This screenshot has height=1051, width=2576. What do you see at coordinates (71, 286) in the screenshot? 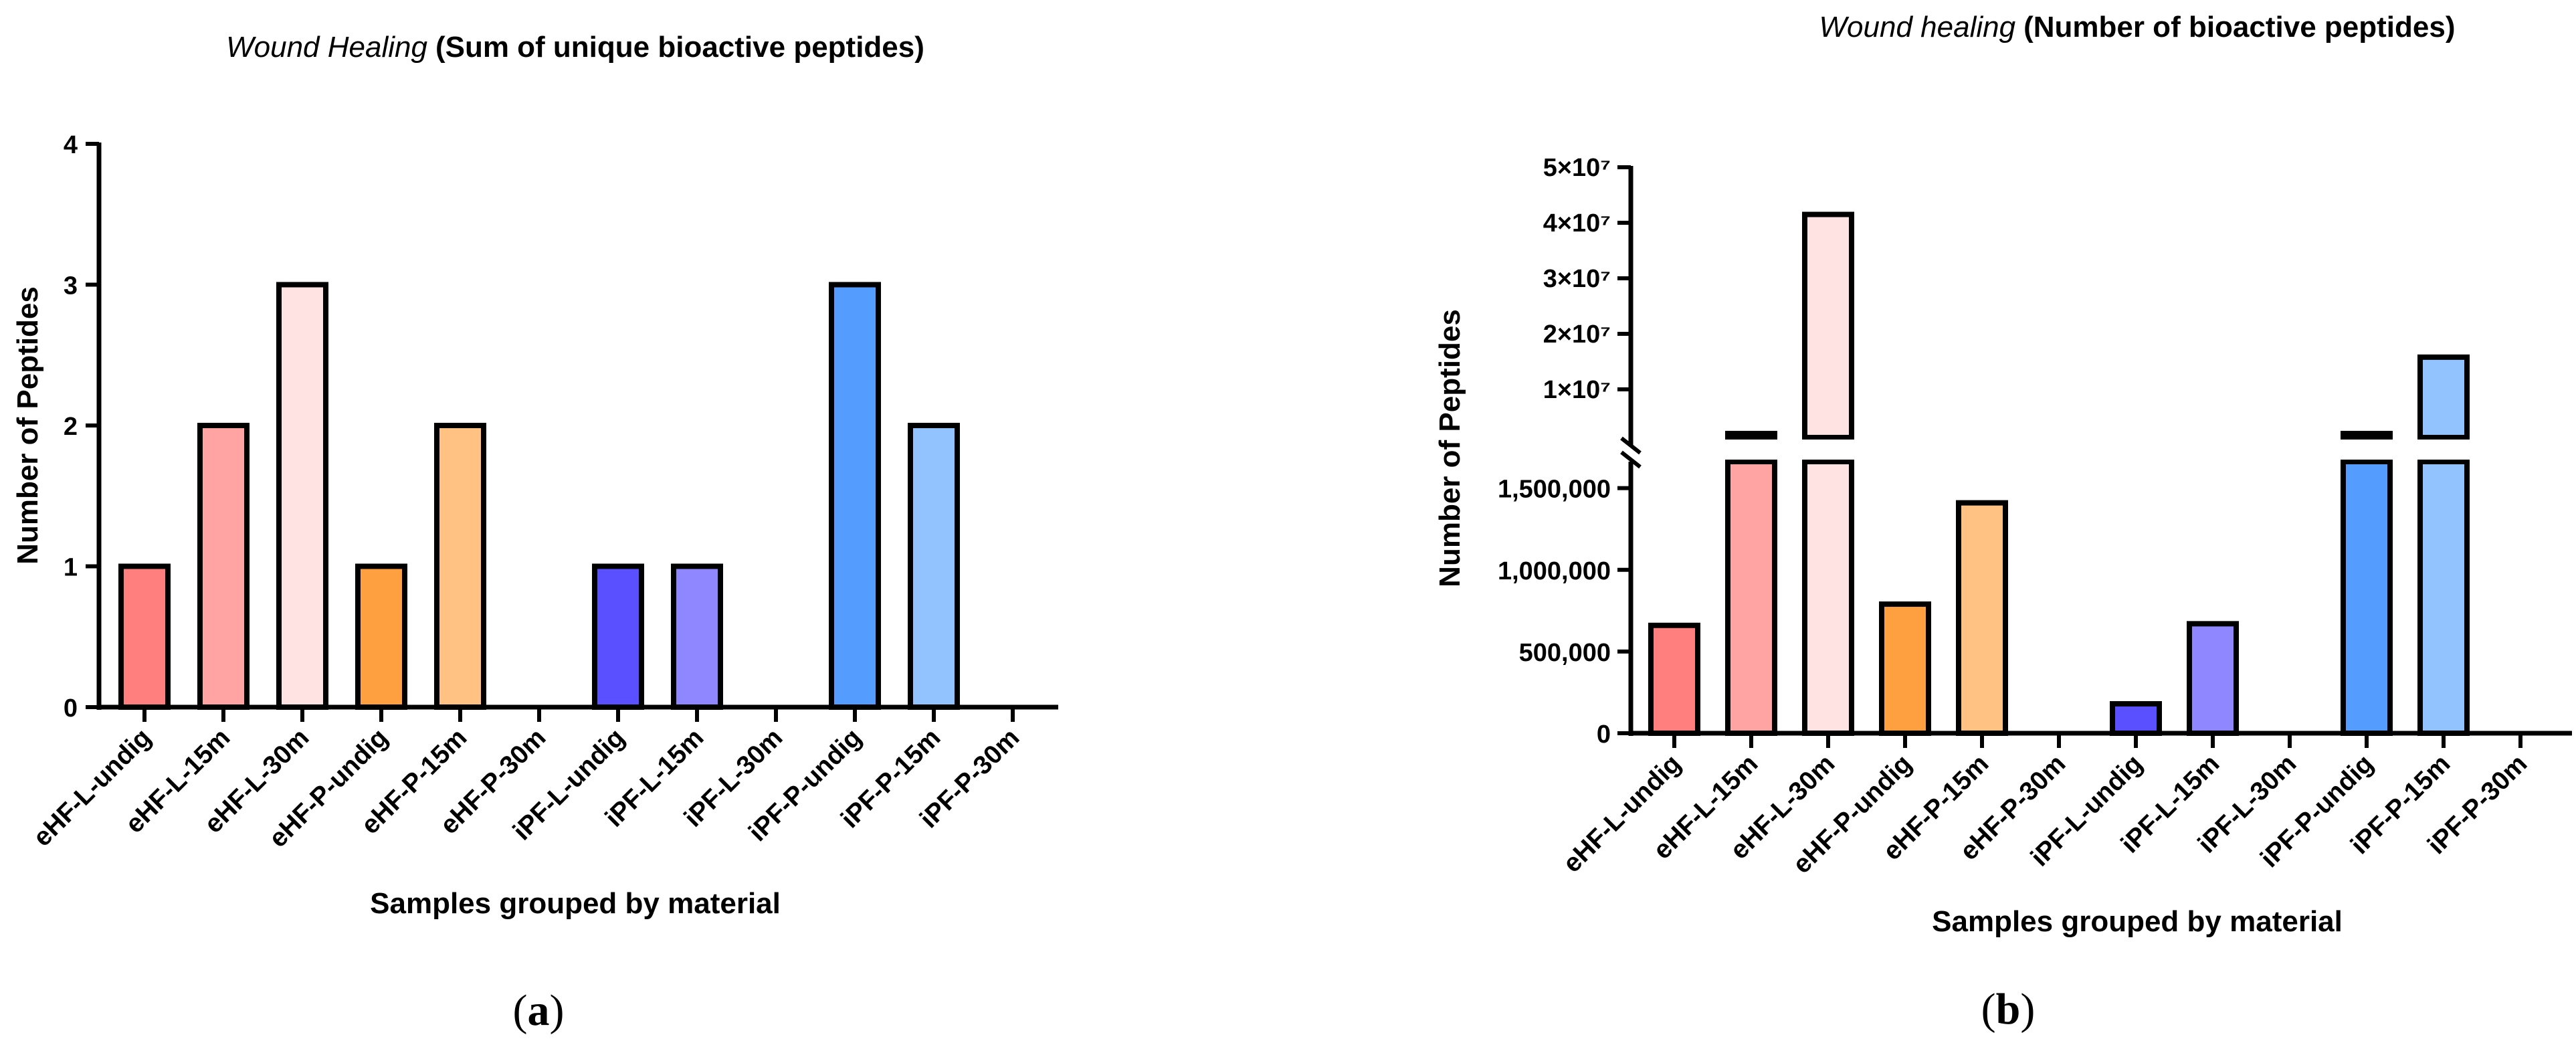
I see `y-tick-label: 3` at bounding box center [71, 286].